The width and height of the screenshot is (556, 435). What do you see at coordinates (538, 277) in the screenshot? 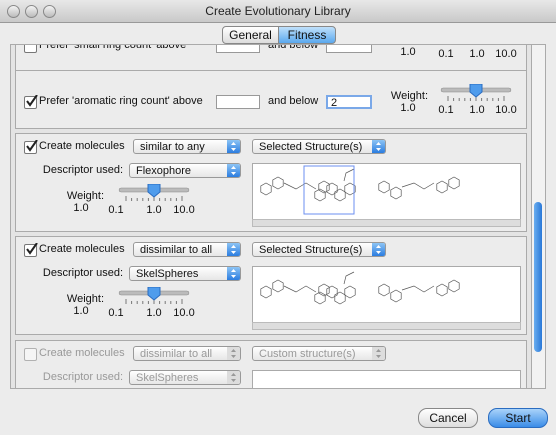
I see `scroll-thumb` at bounding box center [538, 277].